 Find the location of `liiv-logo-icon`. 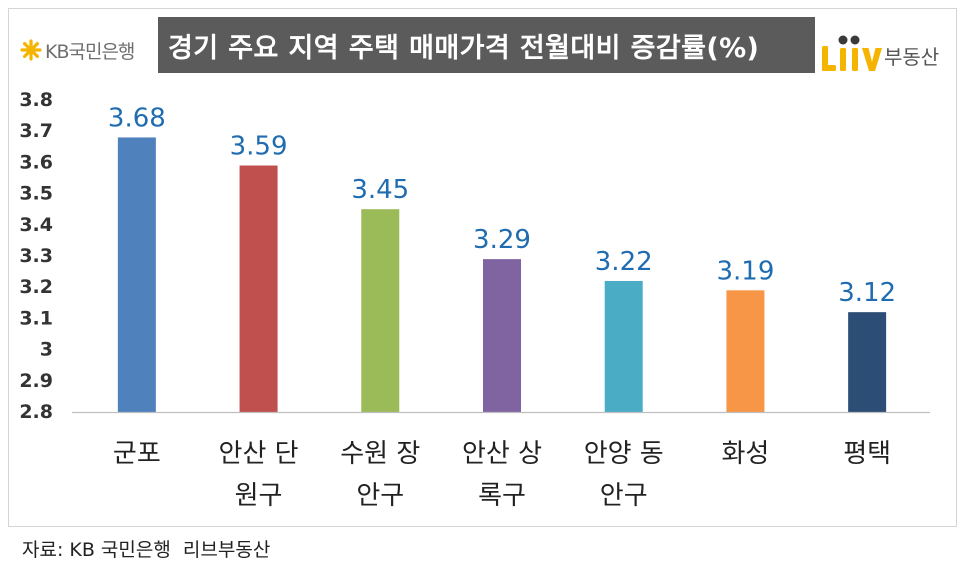

liiv-logo-icon is located at coordinates (852, 53).